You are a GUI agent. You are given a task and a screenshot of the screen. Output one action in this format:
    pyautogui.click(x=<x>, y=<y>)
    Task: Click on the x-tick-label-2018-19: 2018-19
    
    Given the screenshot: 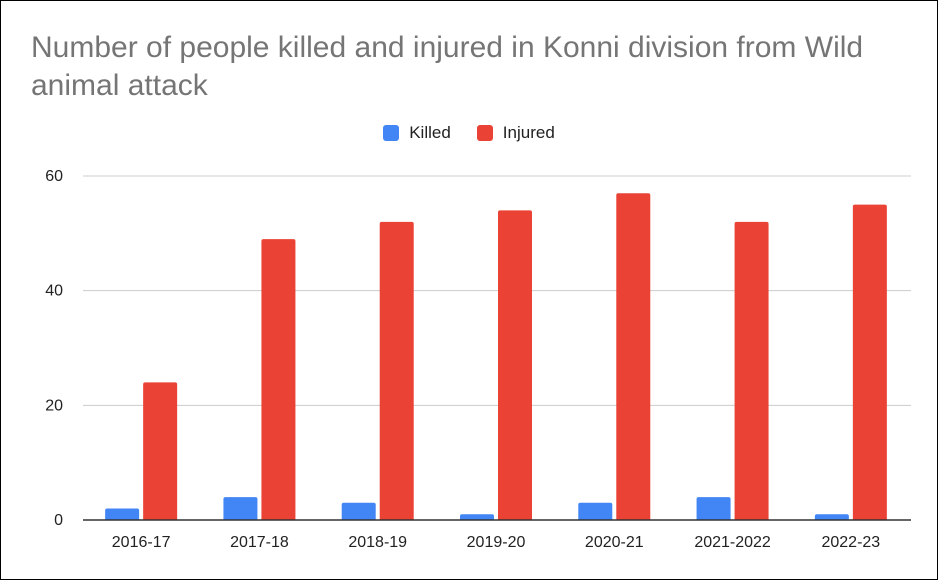 What is the action you would take?
    pyautogui.click(x=377, y=542)
    